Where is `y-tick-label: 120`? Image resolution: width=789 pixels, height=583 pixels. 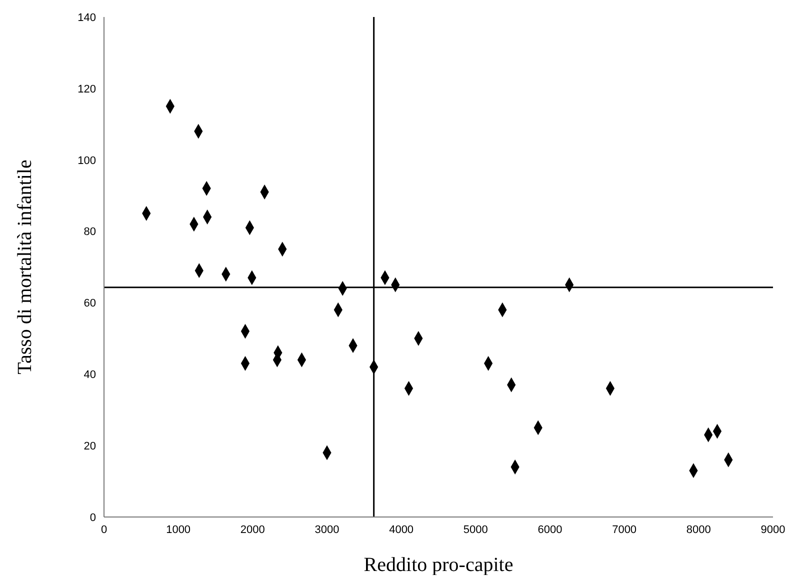 y-tick-label: 120 is located at coordinates (87, 89).